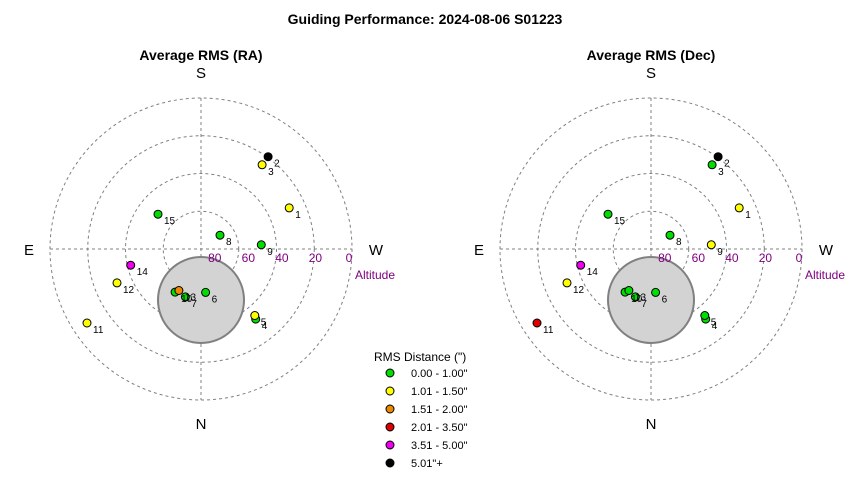 The image size is (850, 485). Describe the element at coordinates (201, 300) in the screenshot. I see `ra-obstruction-disk` at that location.